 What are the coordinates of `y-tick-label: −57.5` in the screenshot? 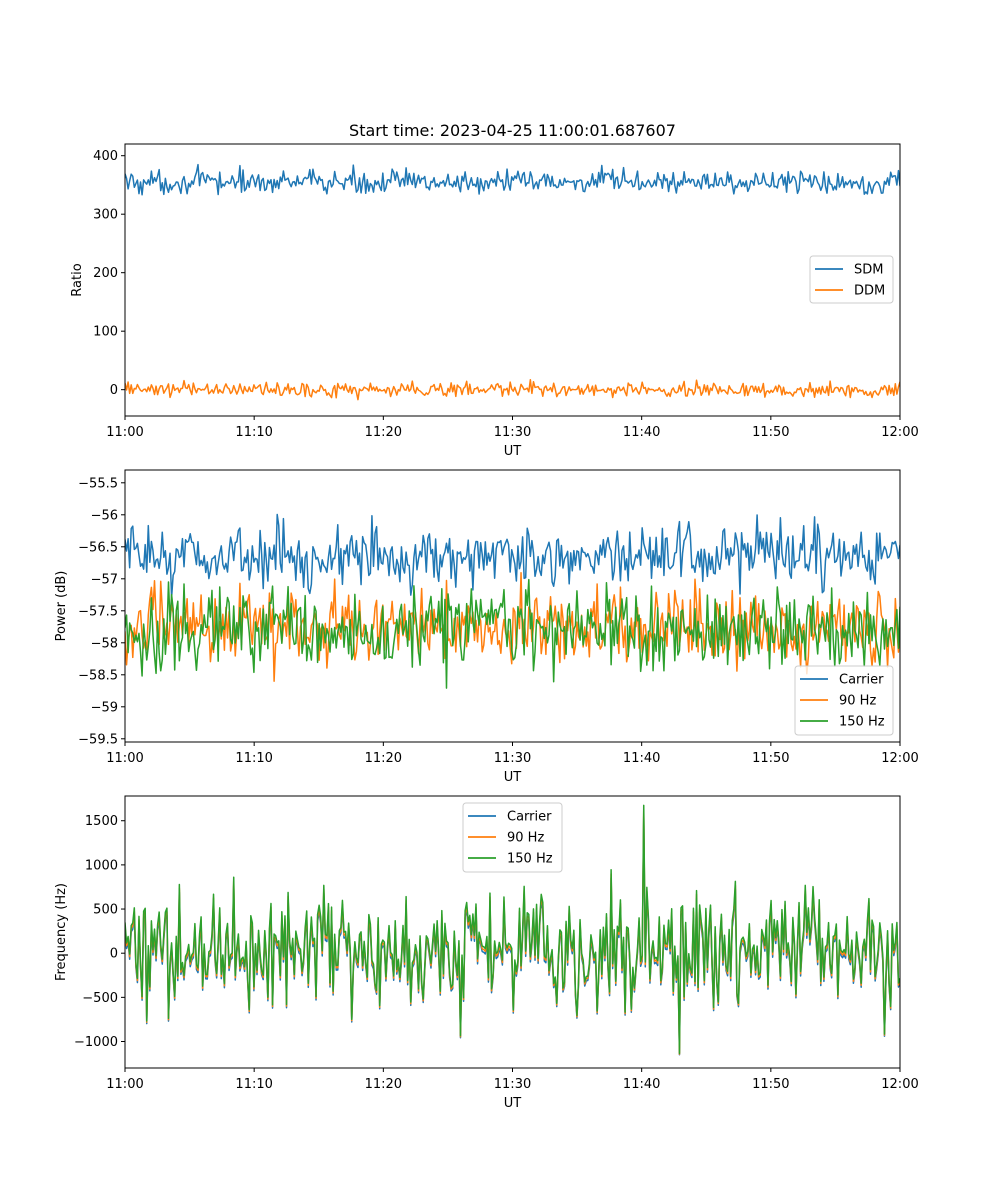 It's located at (98, 611).